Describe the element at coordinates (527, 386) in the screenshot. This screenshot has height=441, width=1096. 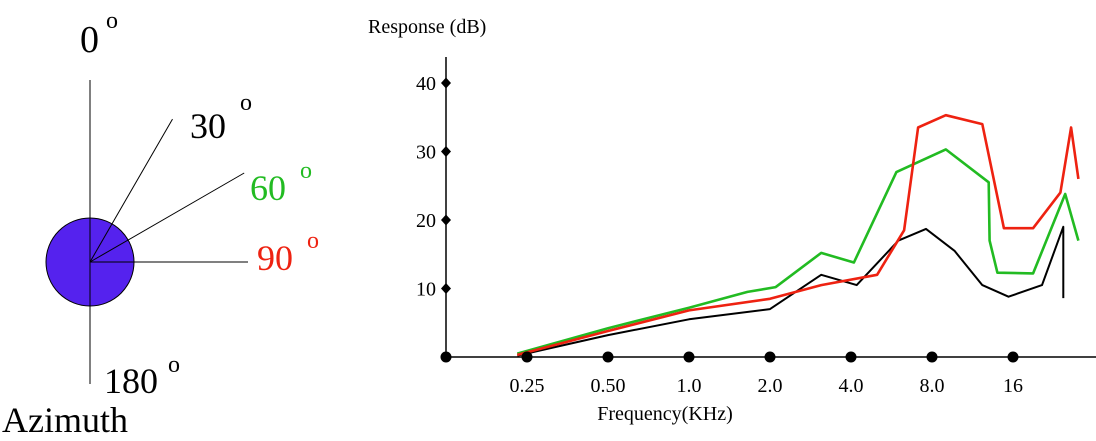
I see `x-tick-label-0.25: 0.25` at that location.